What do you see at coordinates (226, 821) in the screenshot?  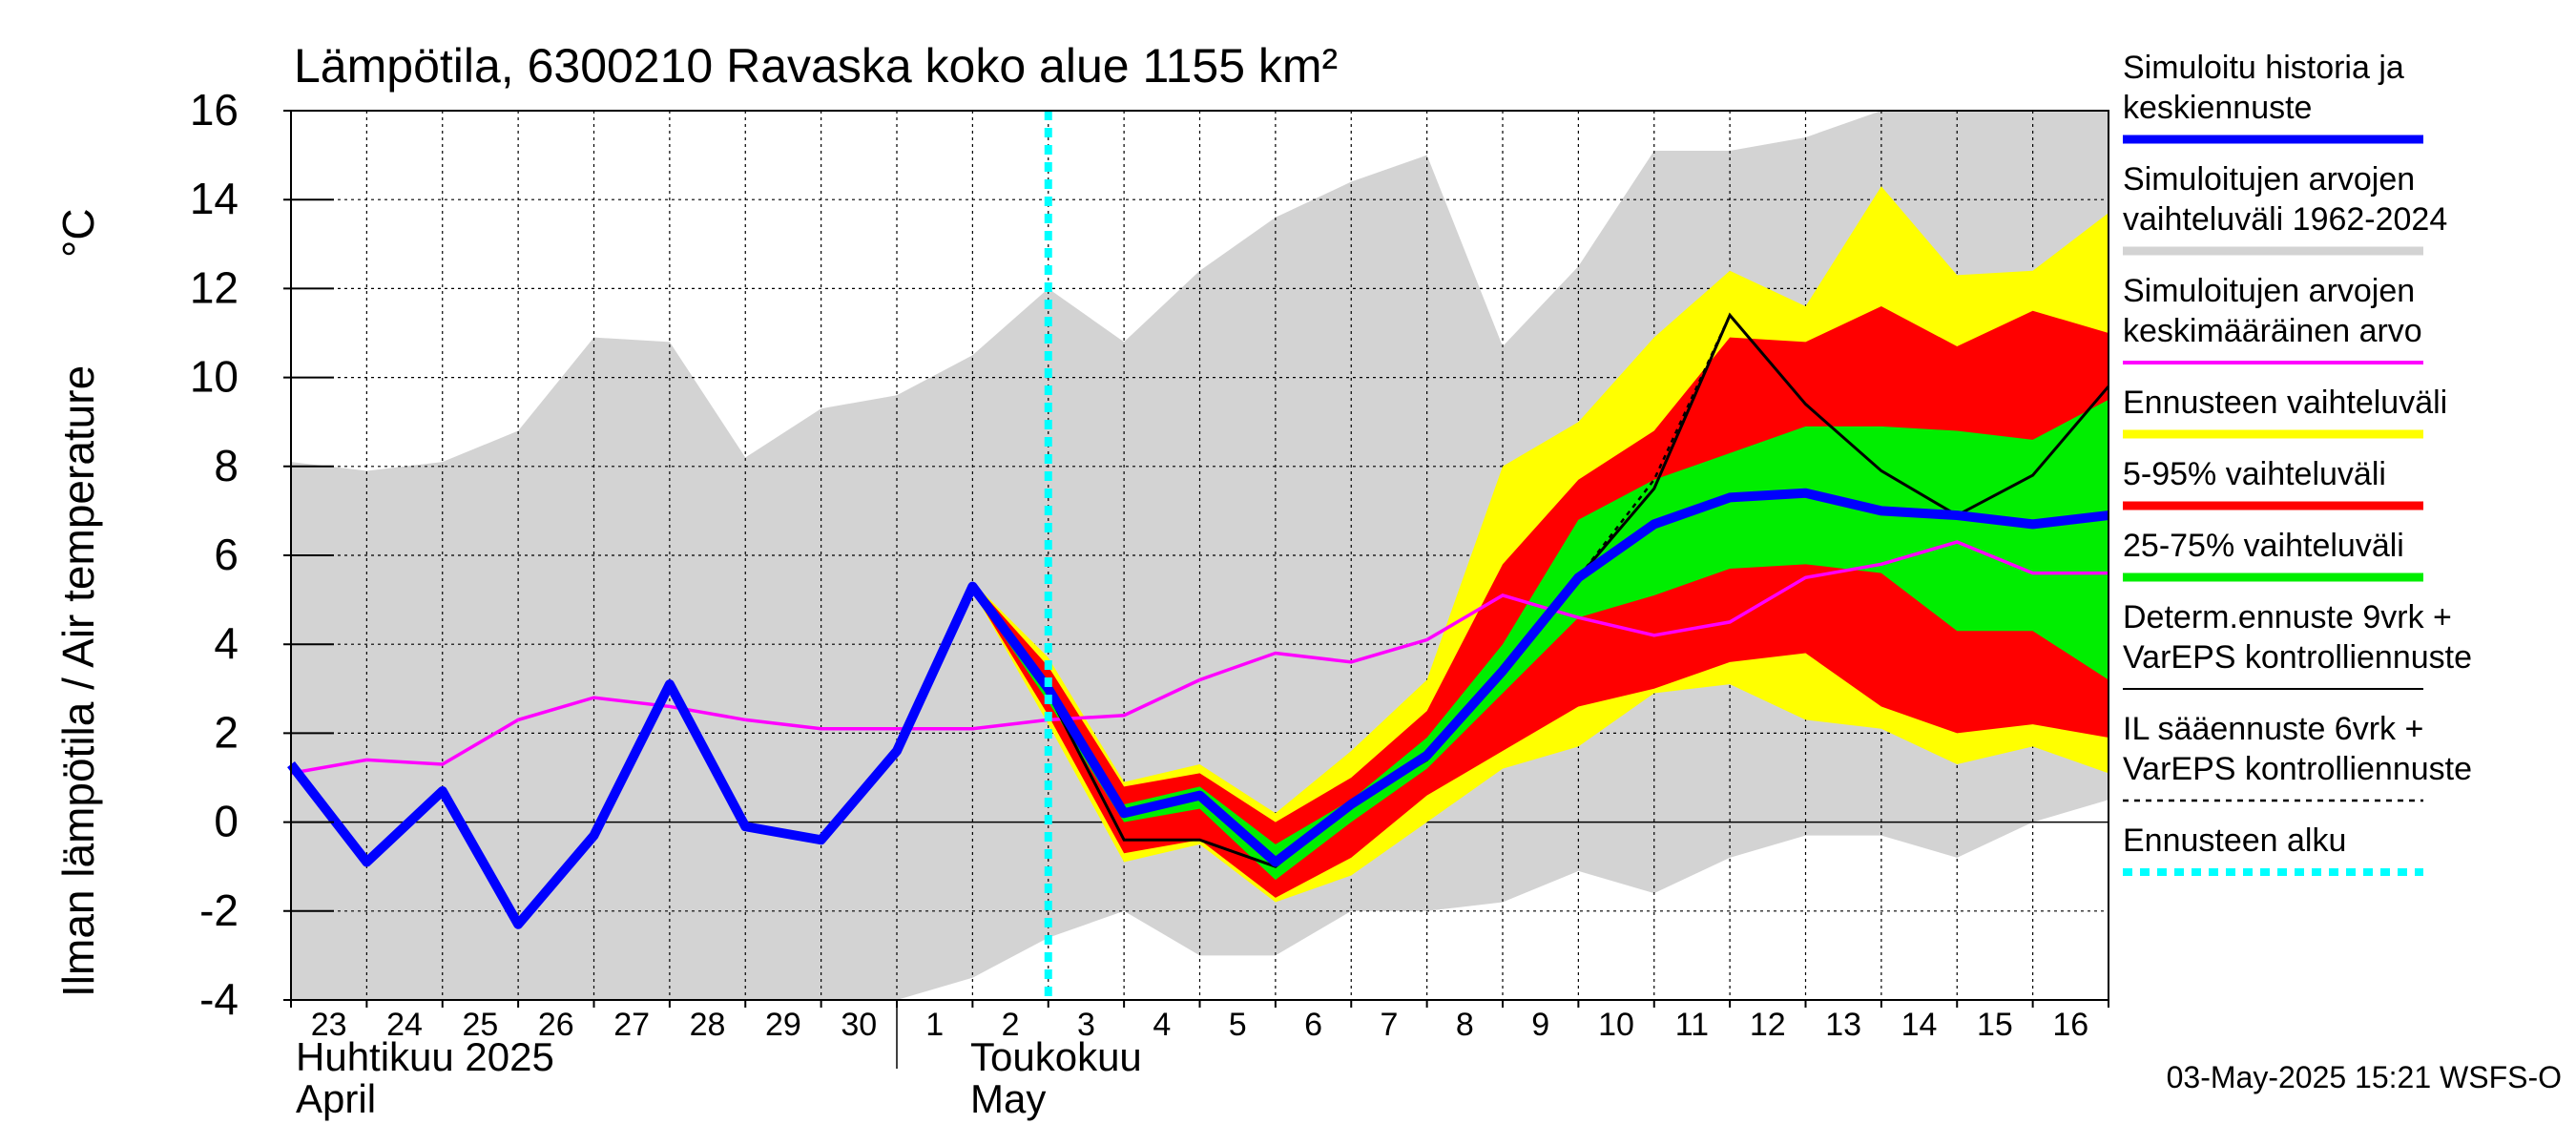 I see `y-tick-label: 0` at bounding box center [226, 821].